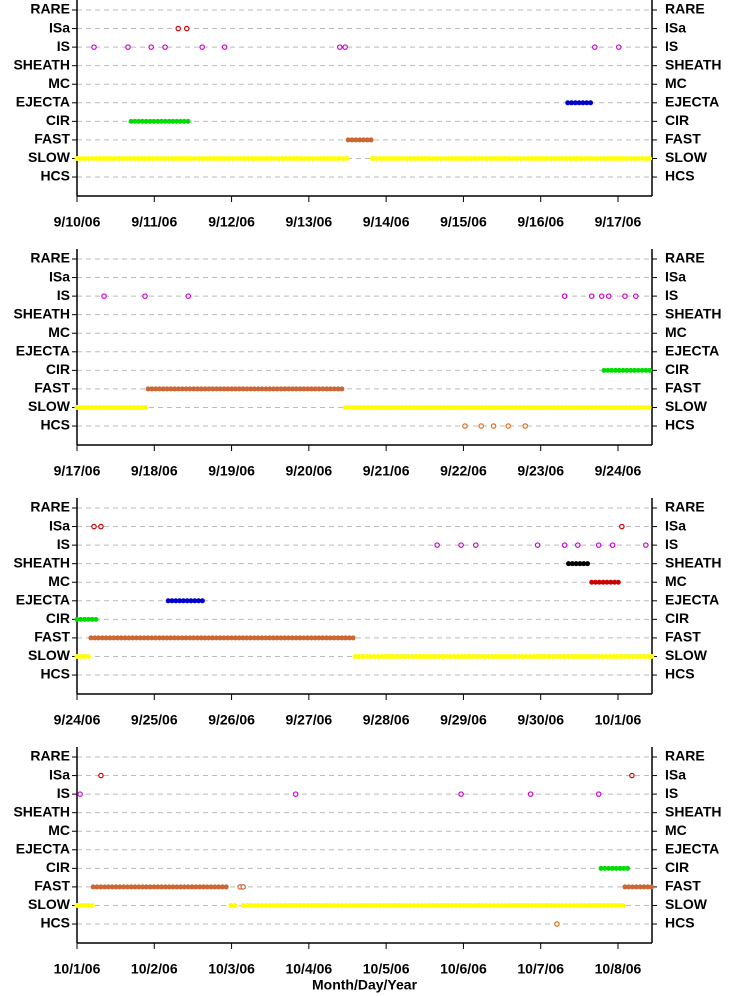 The width and height of the screenshot is (733, 996). I want to click on x-tick-label: 10/5/06, so click(386, 969).